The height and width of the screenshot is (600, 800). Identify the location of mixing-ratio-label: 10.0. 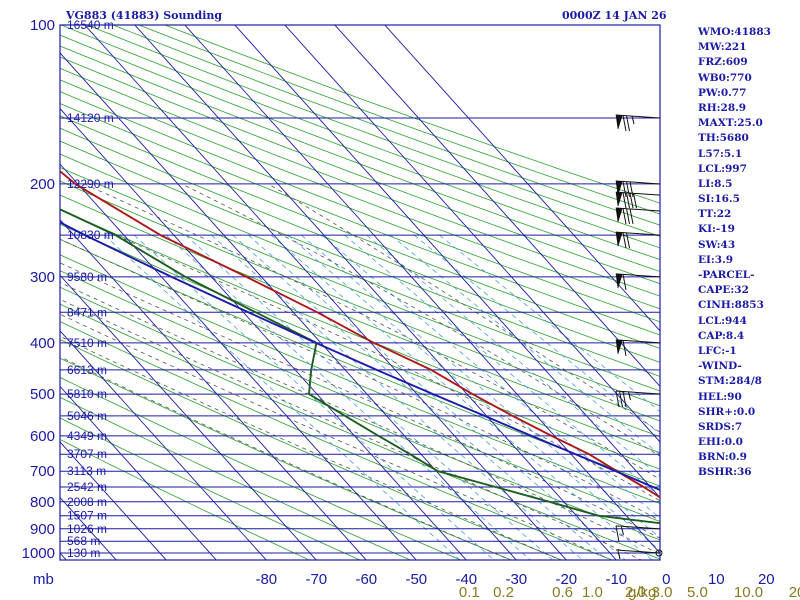
(748, 592).